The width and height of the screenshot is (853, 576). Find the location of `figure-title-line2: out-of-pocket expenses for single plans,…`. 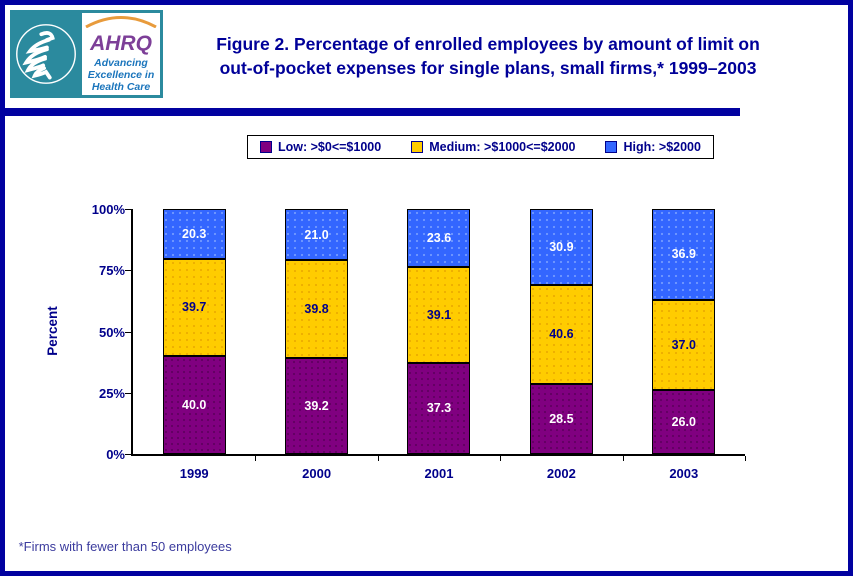

figure-title-line2: out-of-pocket expenses for single plans,… is located at coordinates (488, 67).